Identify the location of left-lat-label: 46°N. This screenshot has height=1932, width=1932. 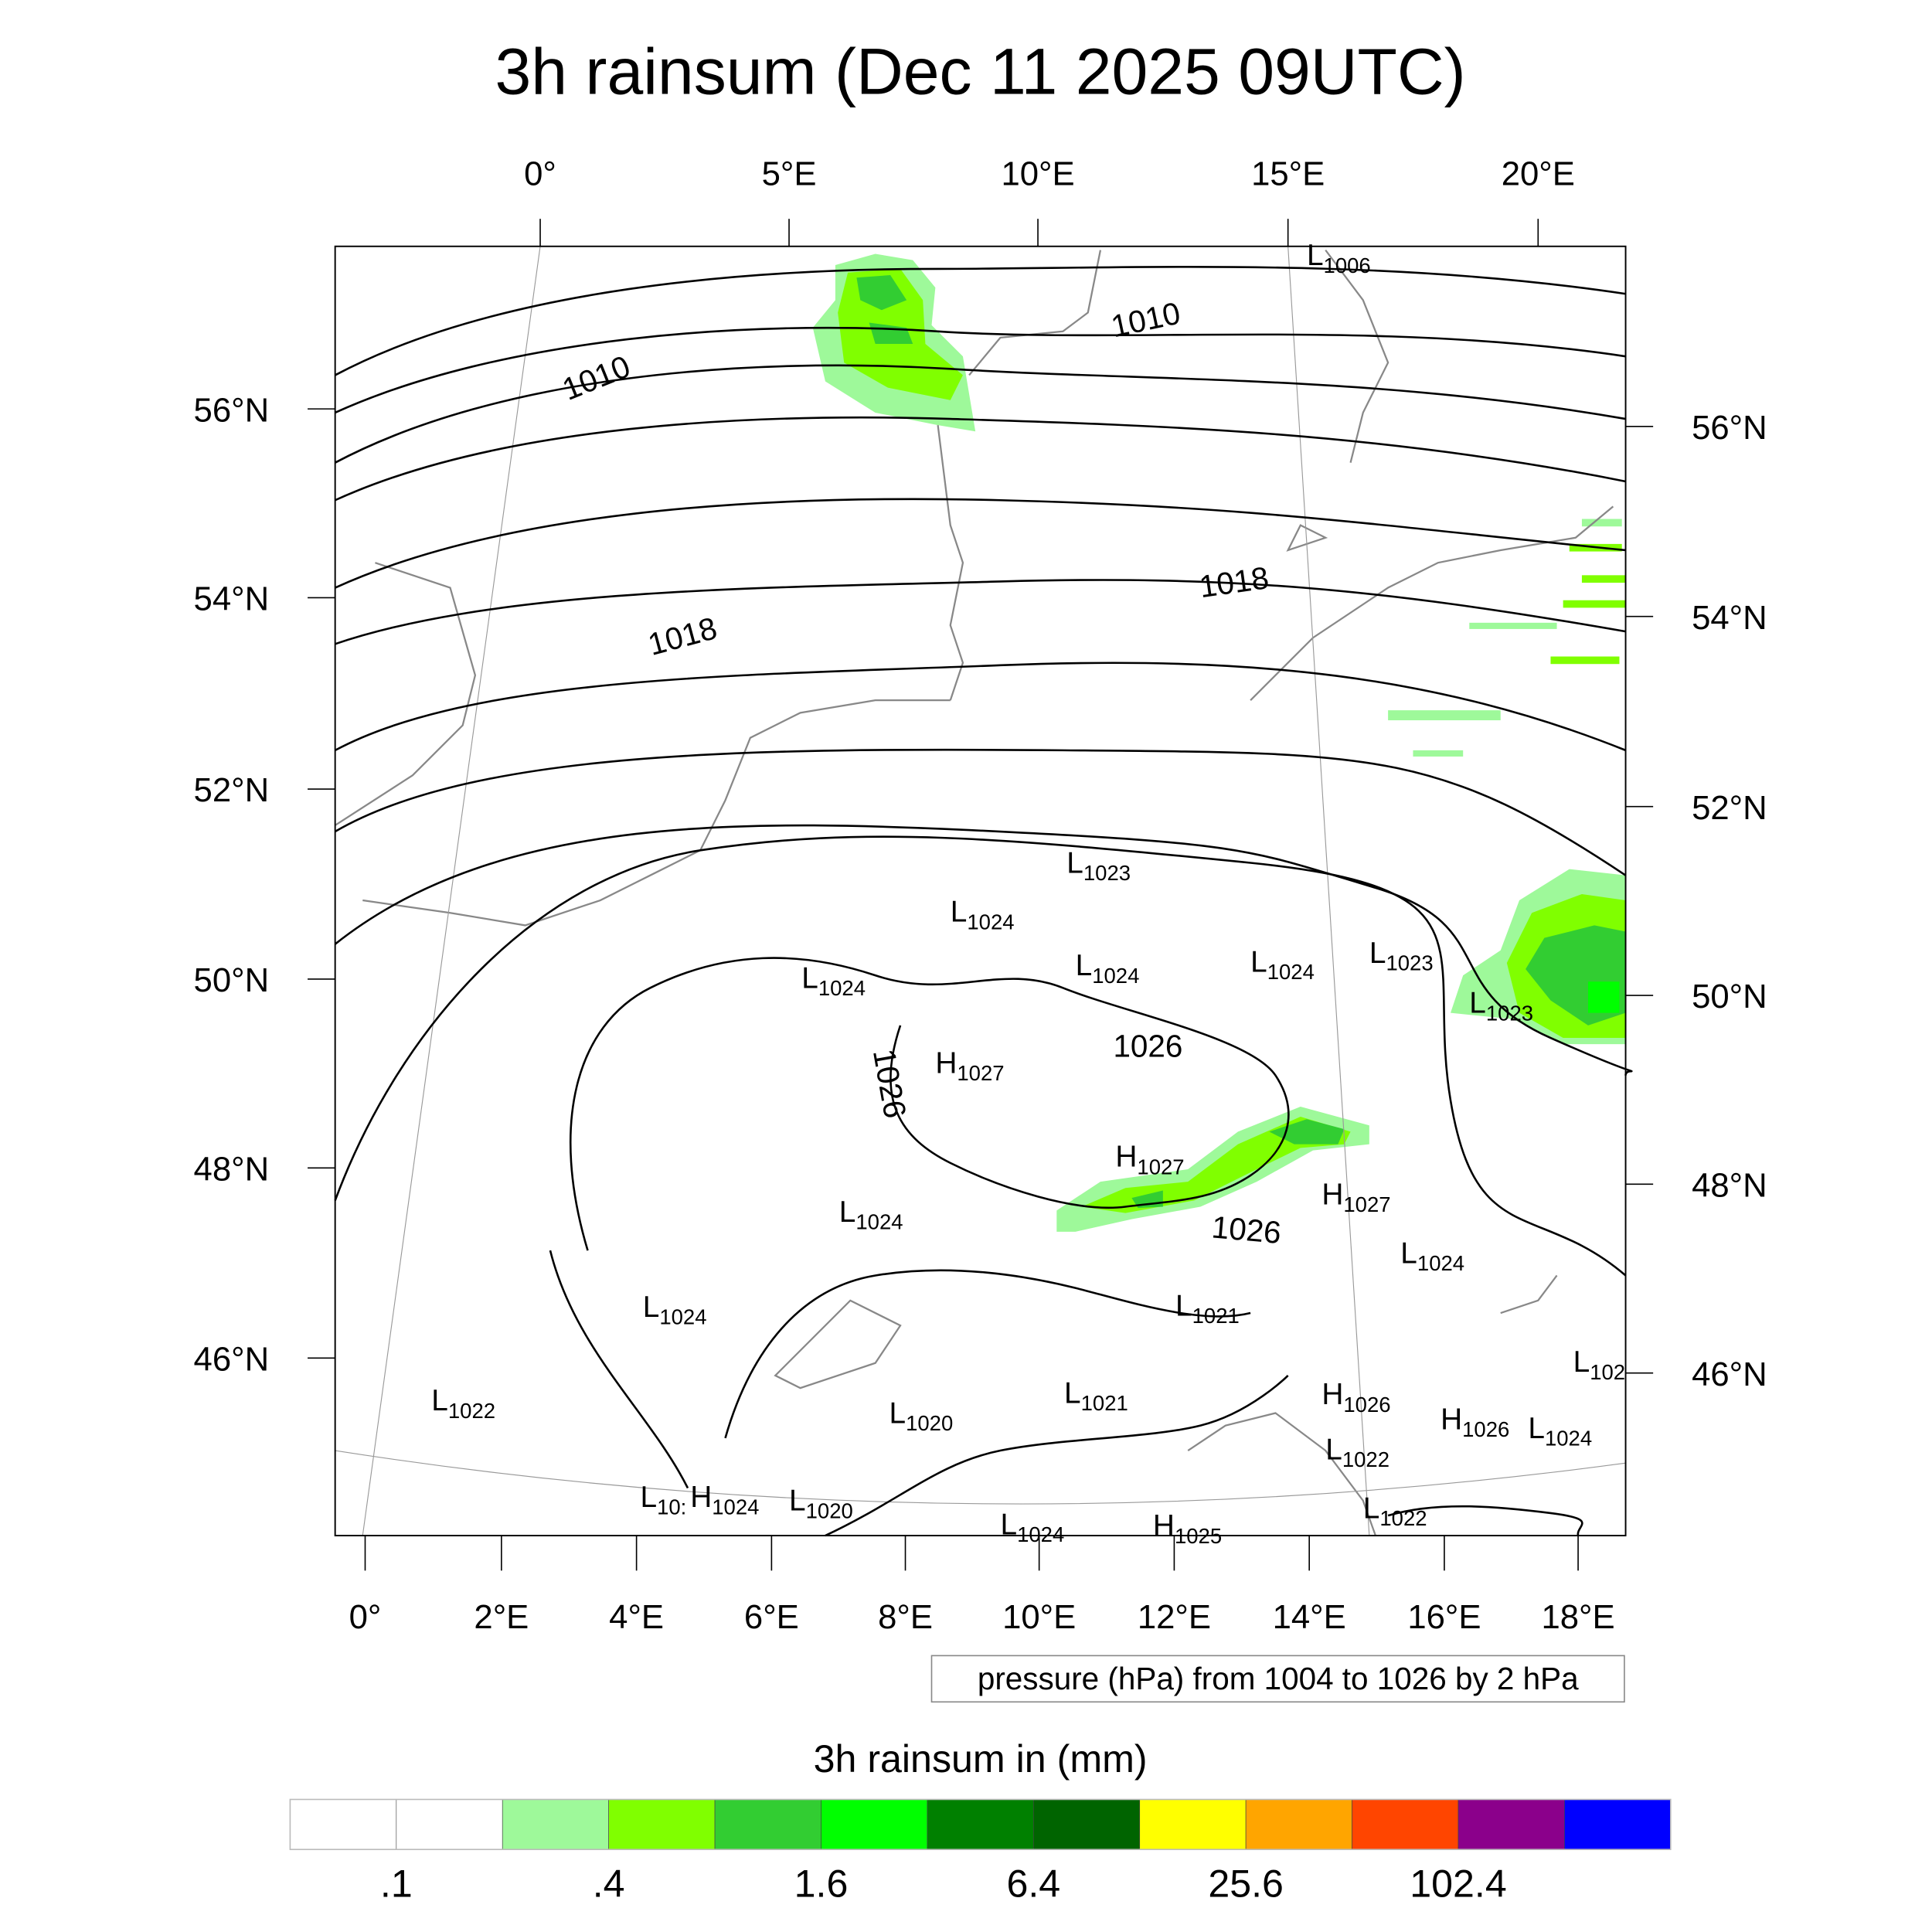
(232, 1359).